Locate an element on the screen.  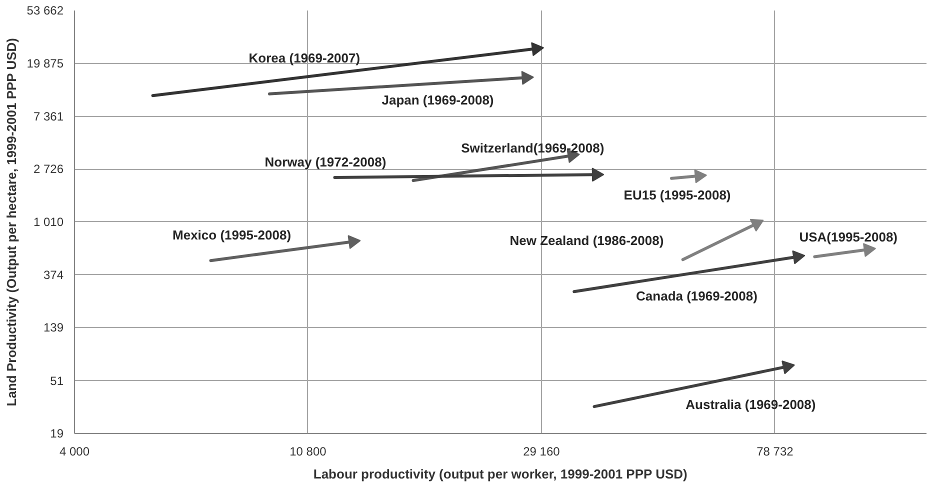
y-tick-label: 53 662 is located at coordinates (45, 11).